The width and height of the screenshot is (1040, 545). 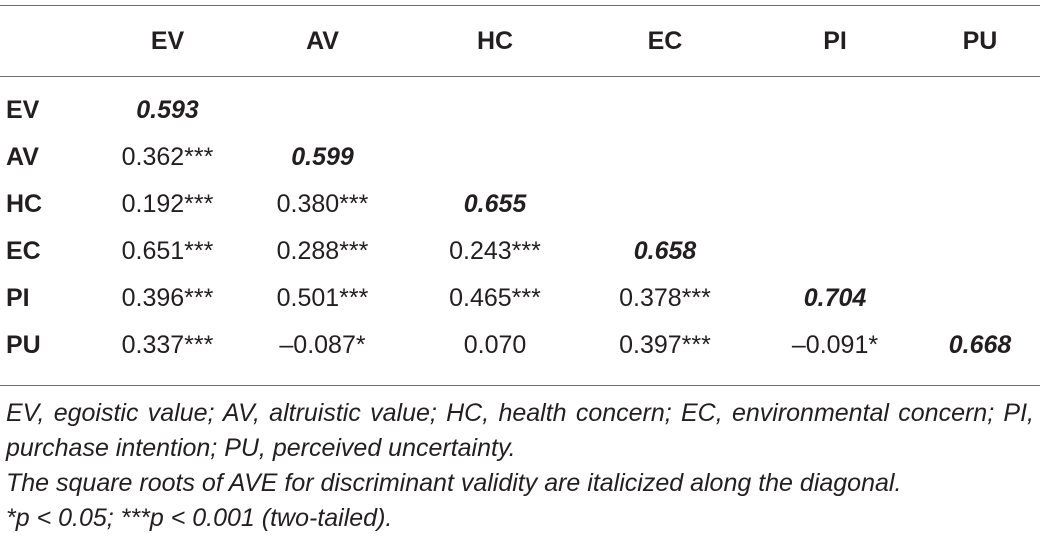 What do you see at coordinates (167, 204) in the screenshot?
I see `cell-value: 0.192***` at bounding box center [167, 204].